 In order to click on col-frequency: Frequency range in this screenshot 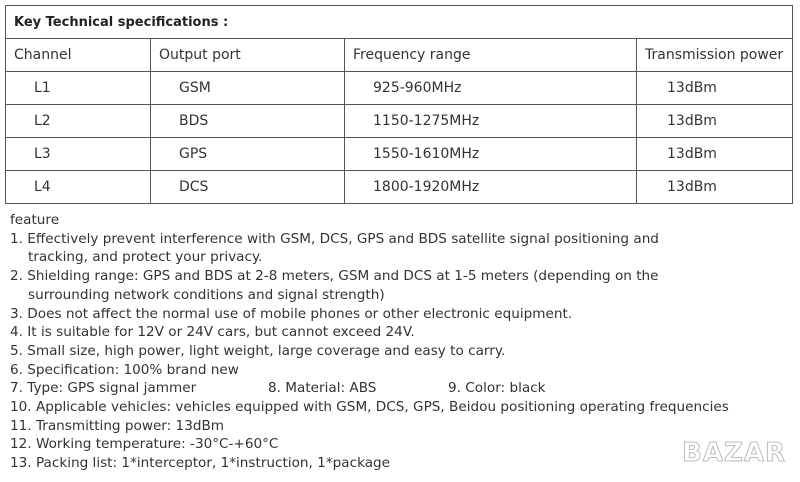, I will do `click(490, 55)`.